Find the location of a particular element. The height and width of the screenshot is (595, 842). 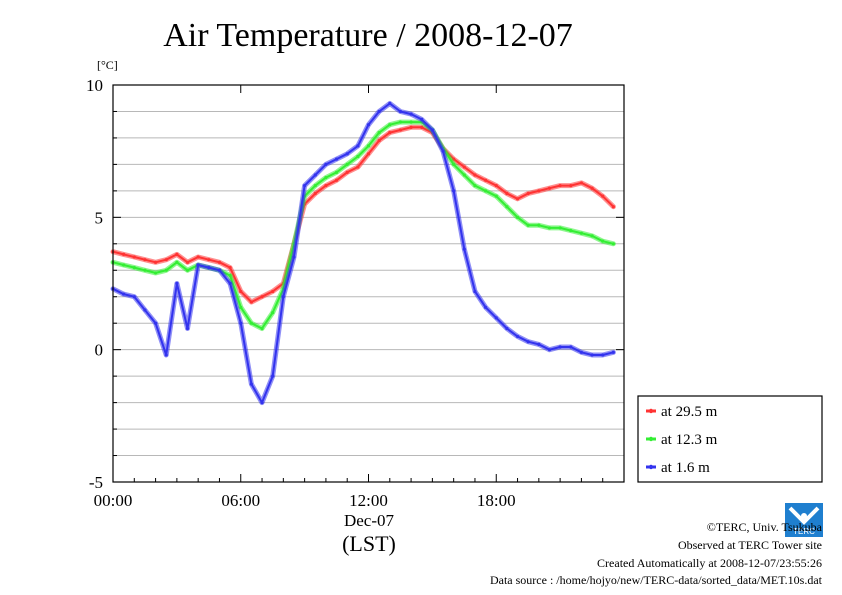

legend-item: at 29.5 m is located at coordinates (682, 412).